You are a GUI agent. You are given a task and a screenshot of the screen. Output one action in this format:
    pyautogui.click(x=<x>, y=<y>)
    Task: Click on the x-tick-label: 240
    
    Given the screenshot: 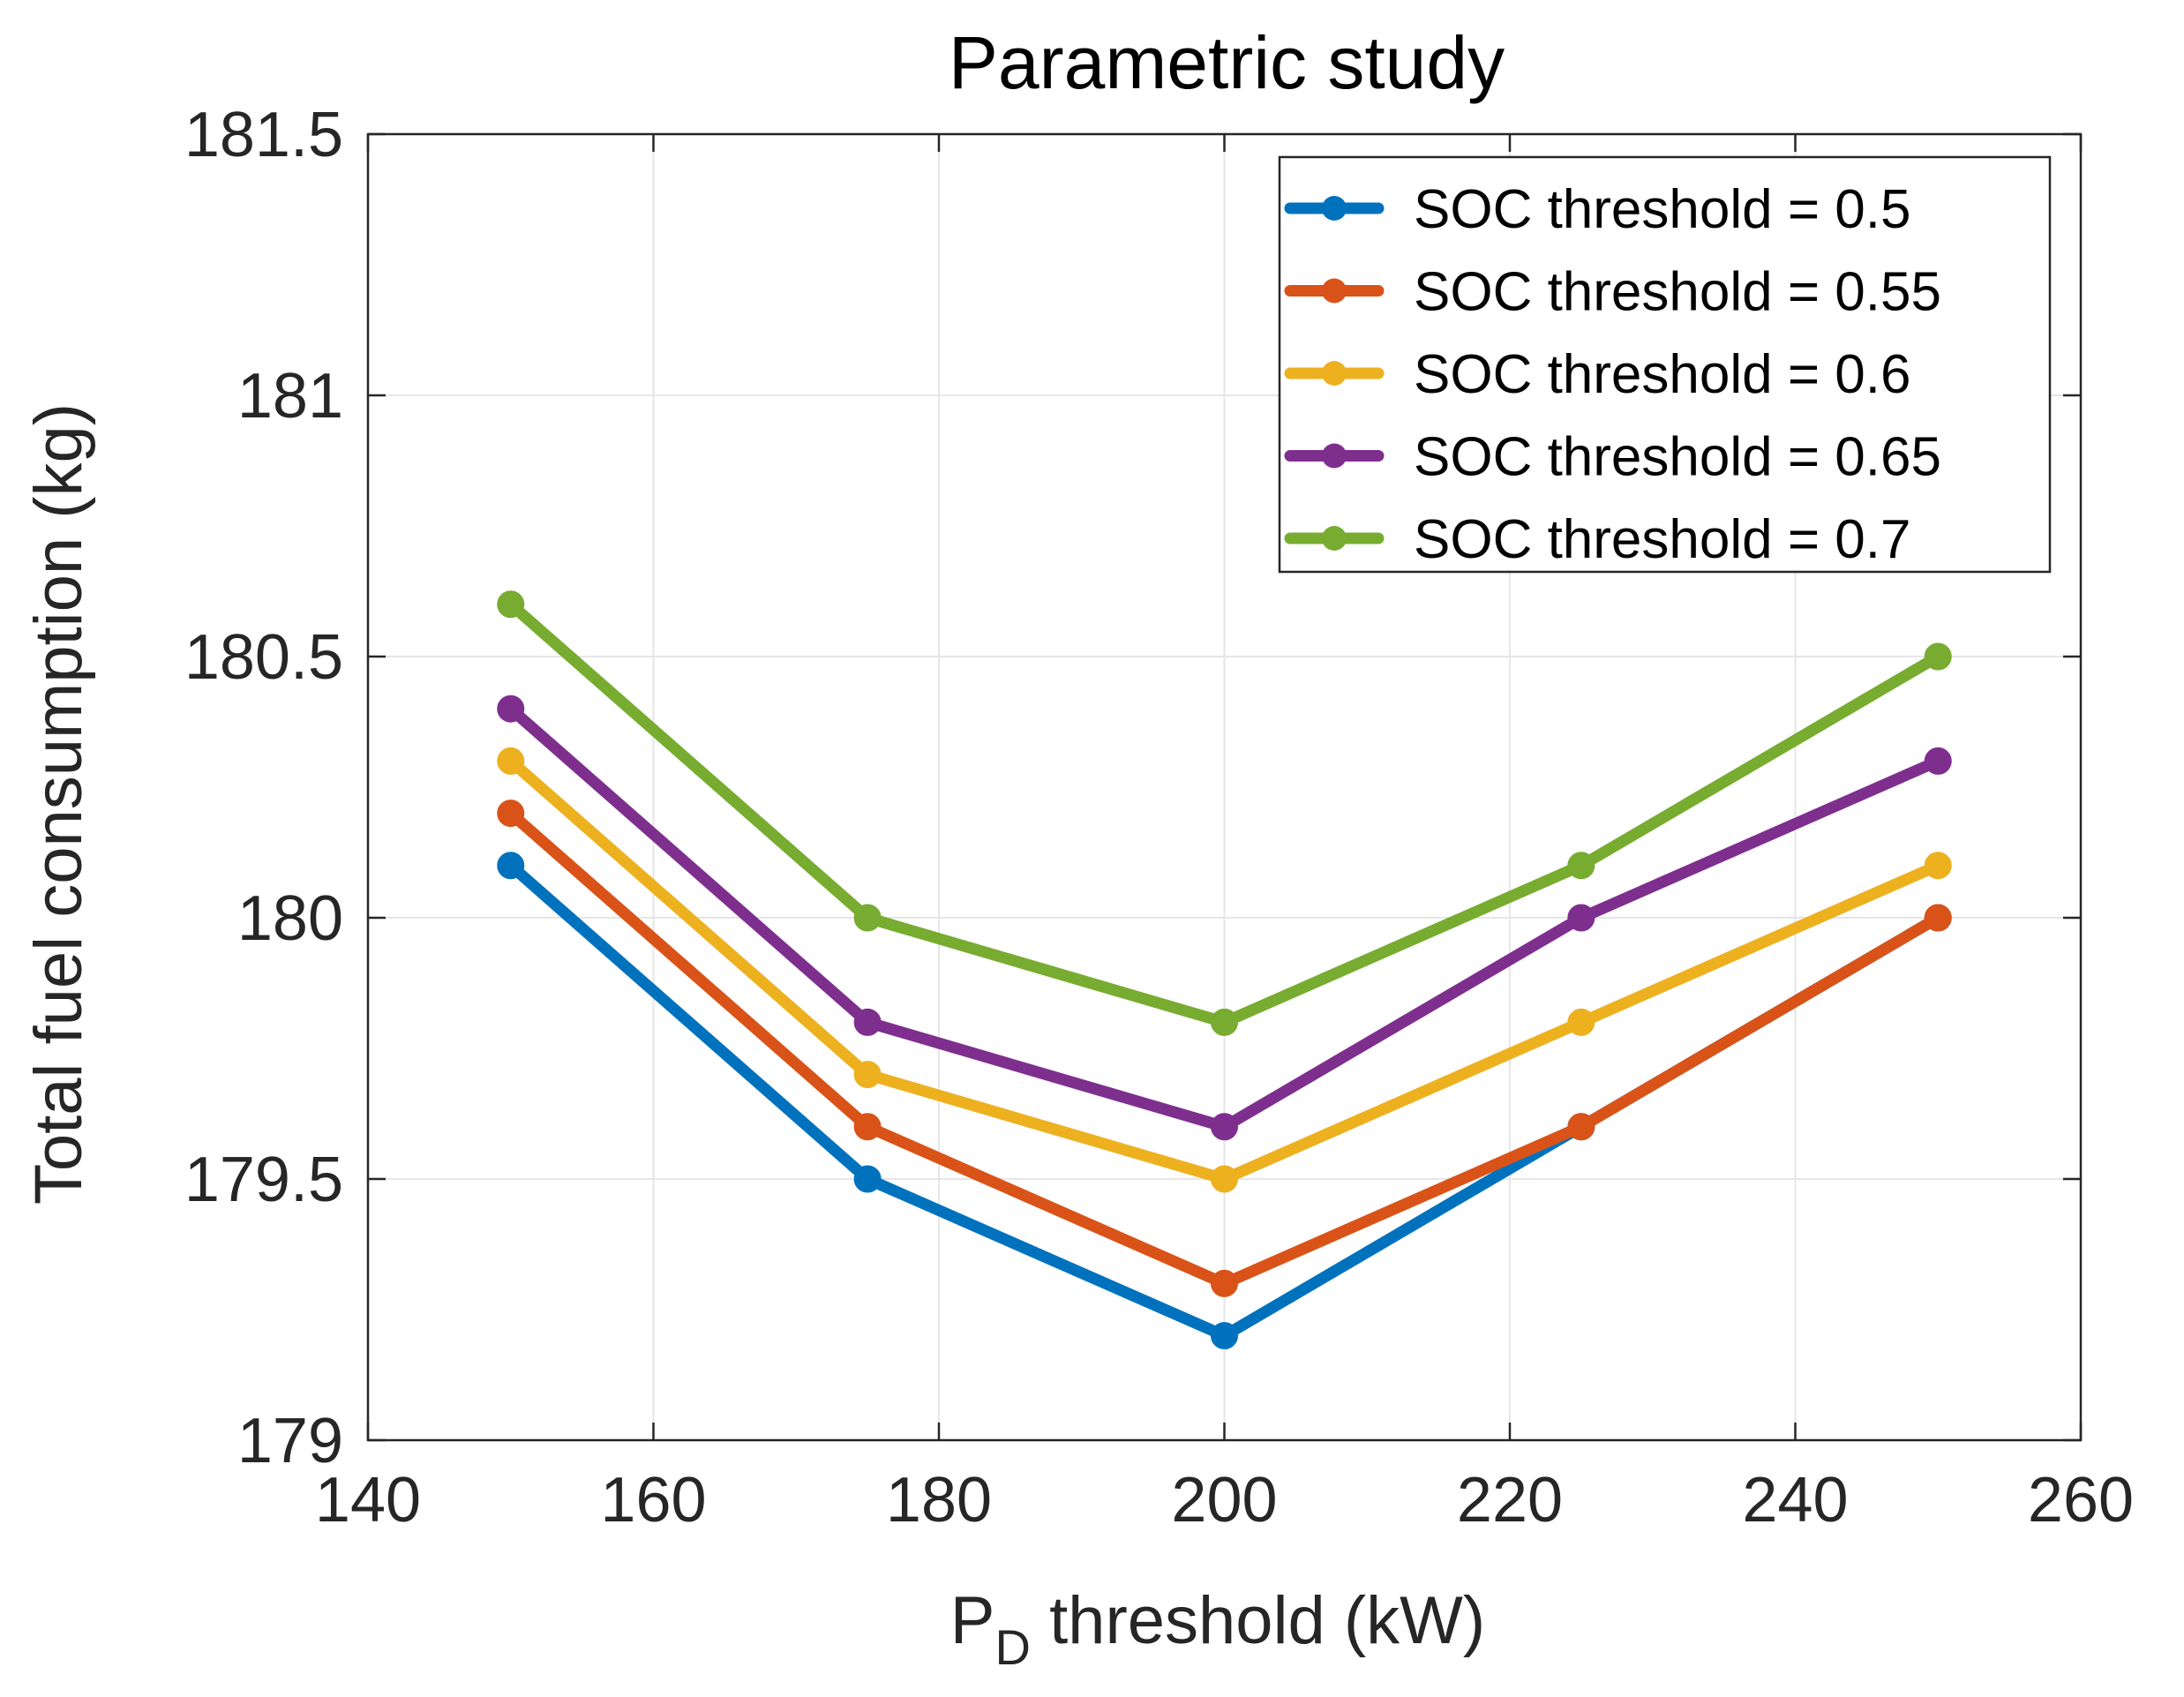 What is the action you would take?
    pyautogui.click(x=1795, y=1500)
    